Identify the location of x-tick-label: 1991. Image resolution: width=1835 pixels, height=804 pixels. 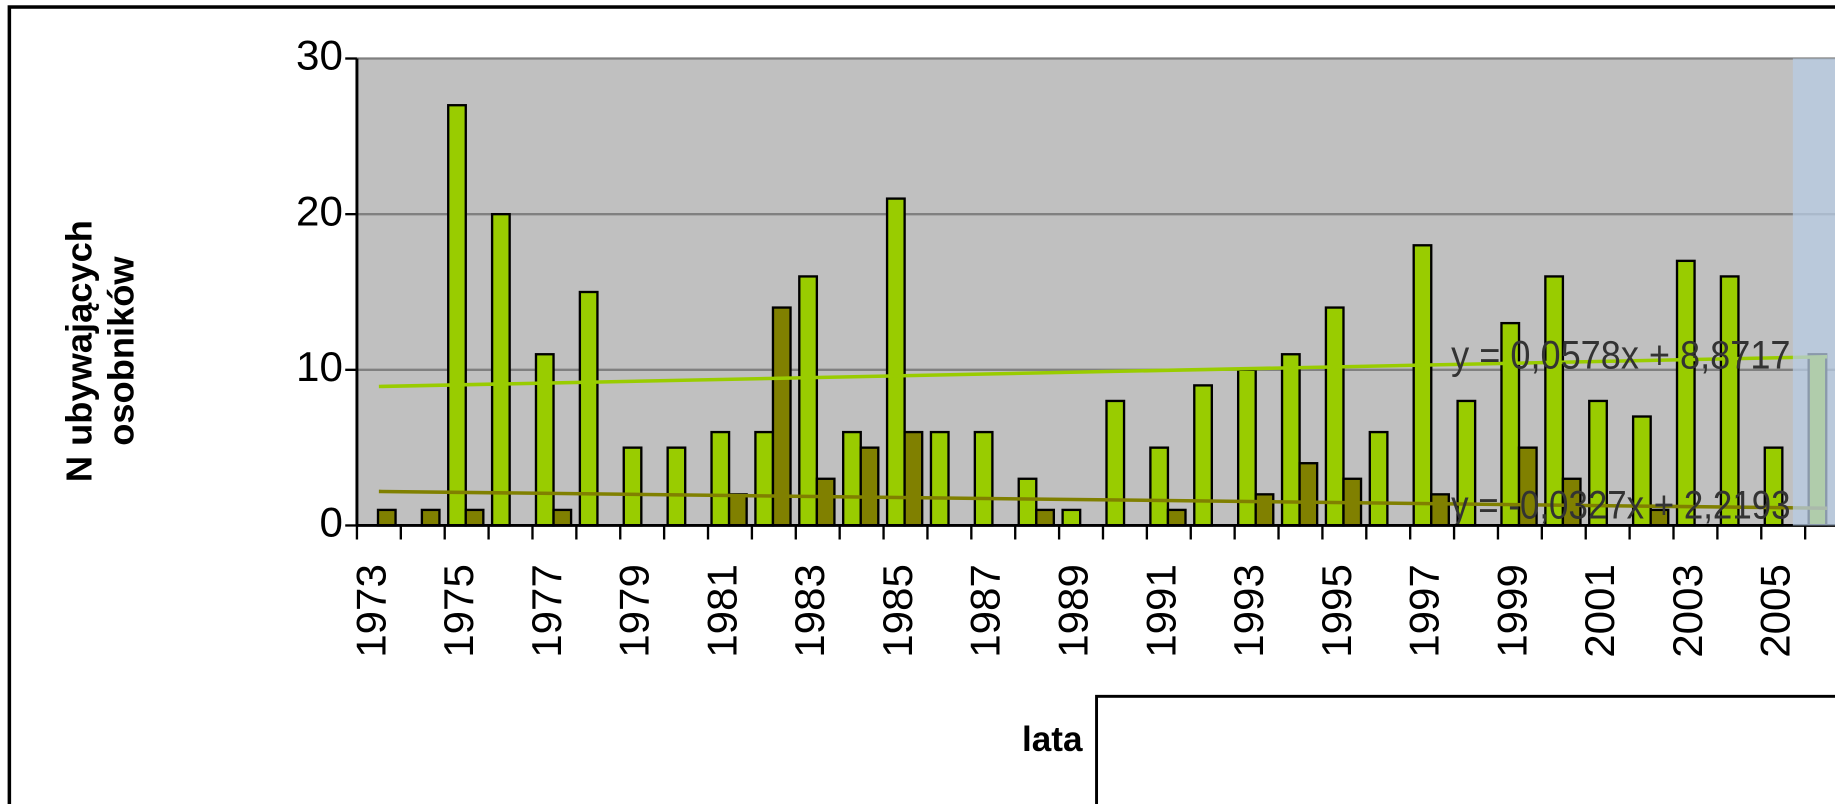
(1160, 611).